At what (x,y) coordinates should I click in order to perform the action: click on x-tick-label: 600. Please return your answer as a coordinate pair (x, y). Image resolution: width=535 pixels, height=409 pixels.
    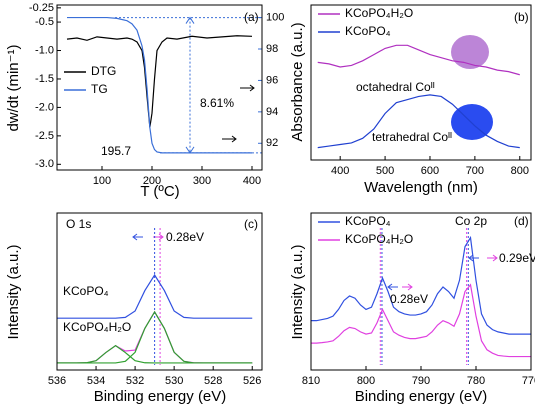
    Looking at the image, I should click on (430, 171).